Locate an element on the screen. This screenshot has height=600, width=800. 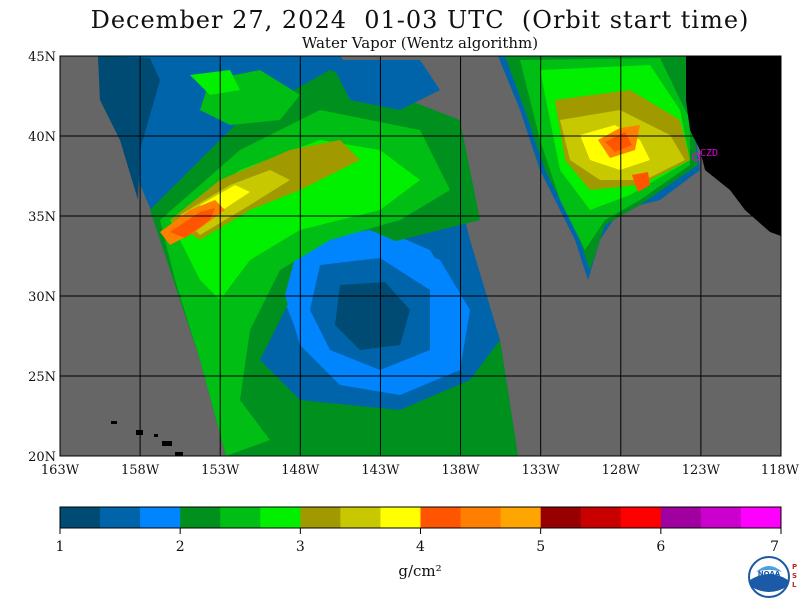
california-land is located at coordinates (733, 146).